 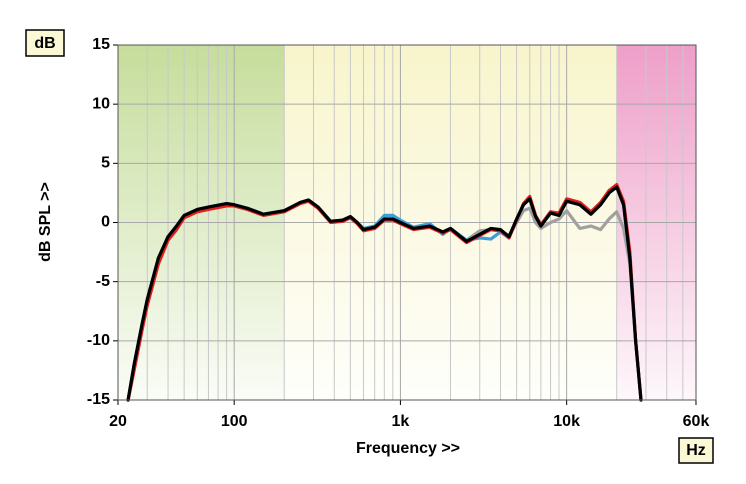 I want to click on unit-x-box, so click(x=696, y=450).